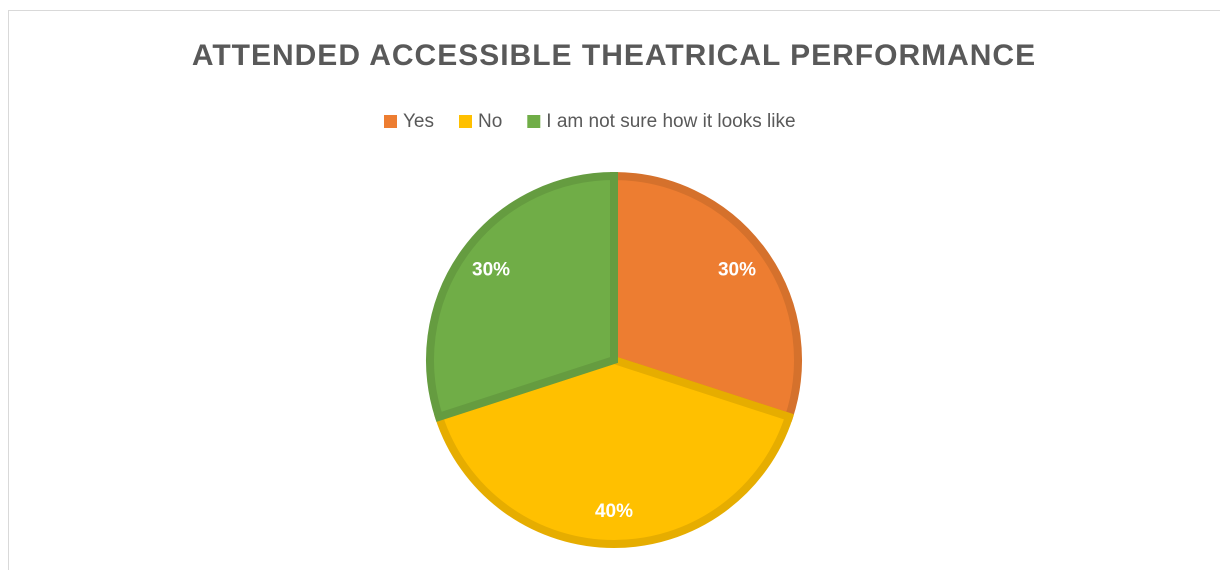 The width and height of the screenshot is (1220, 570). I want to click on legend-label: Yes, so click(418, 121).